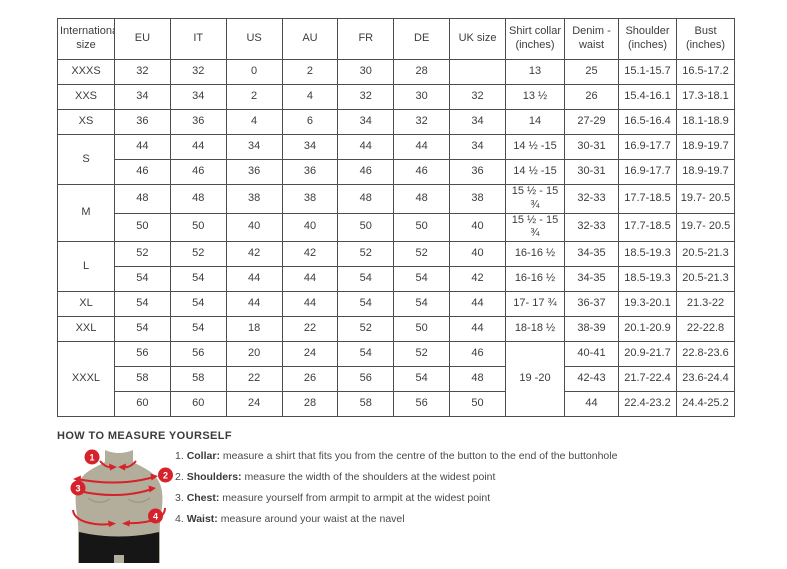  I want to click on size-cell: 19.3-20.1, so click(647, 304).